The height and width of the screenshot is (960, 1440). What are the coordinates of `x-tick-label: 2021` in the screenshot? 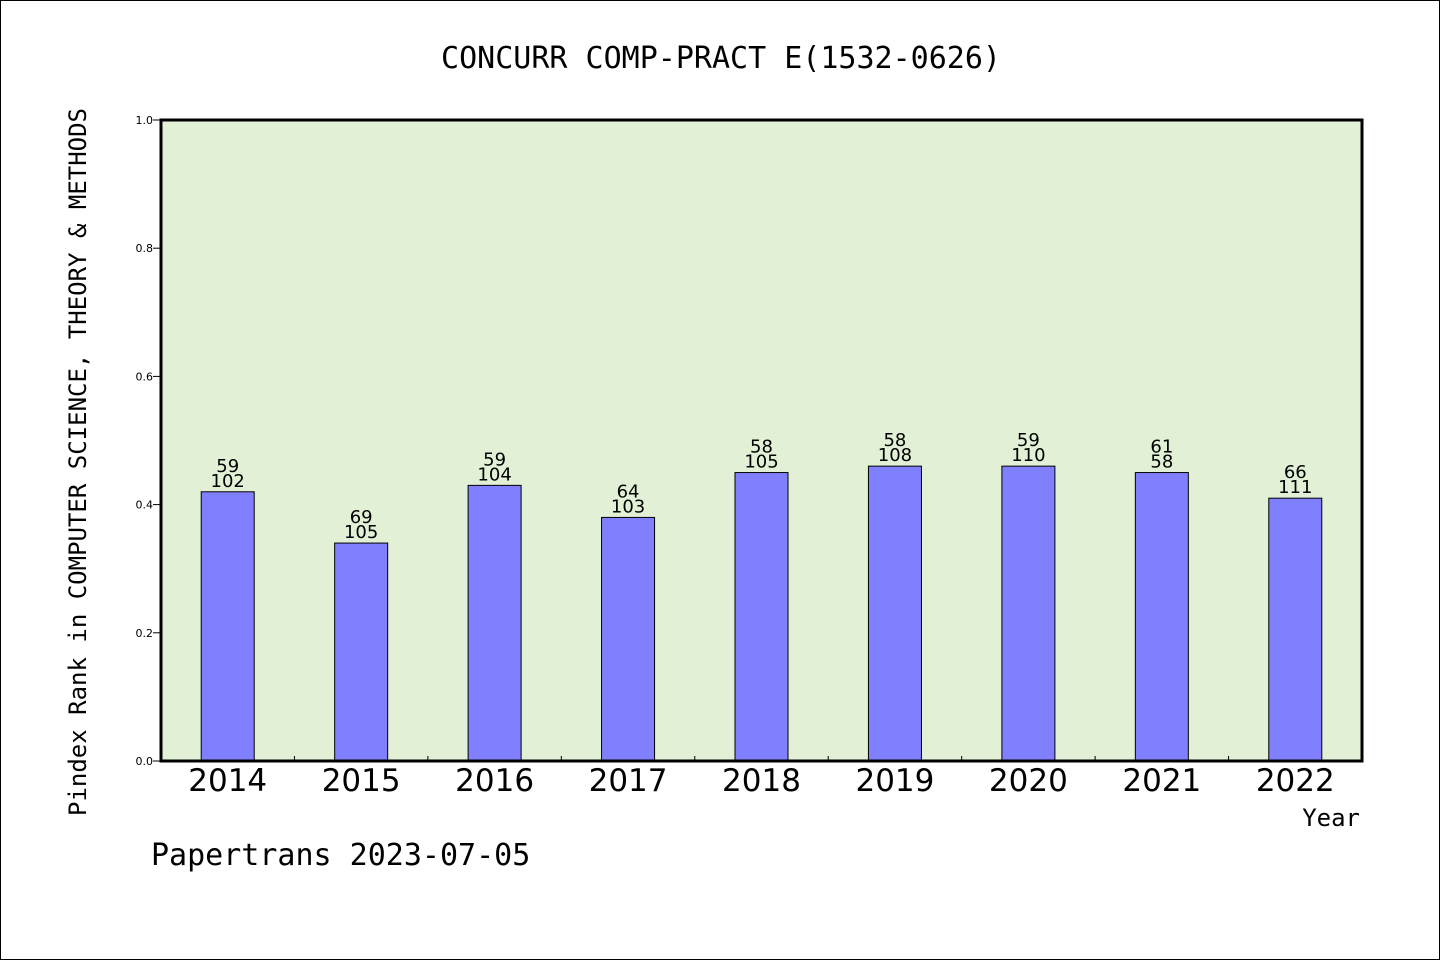 It's located at (1161, 781).